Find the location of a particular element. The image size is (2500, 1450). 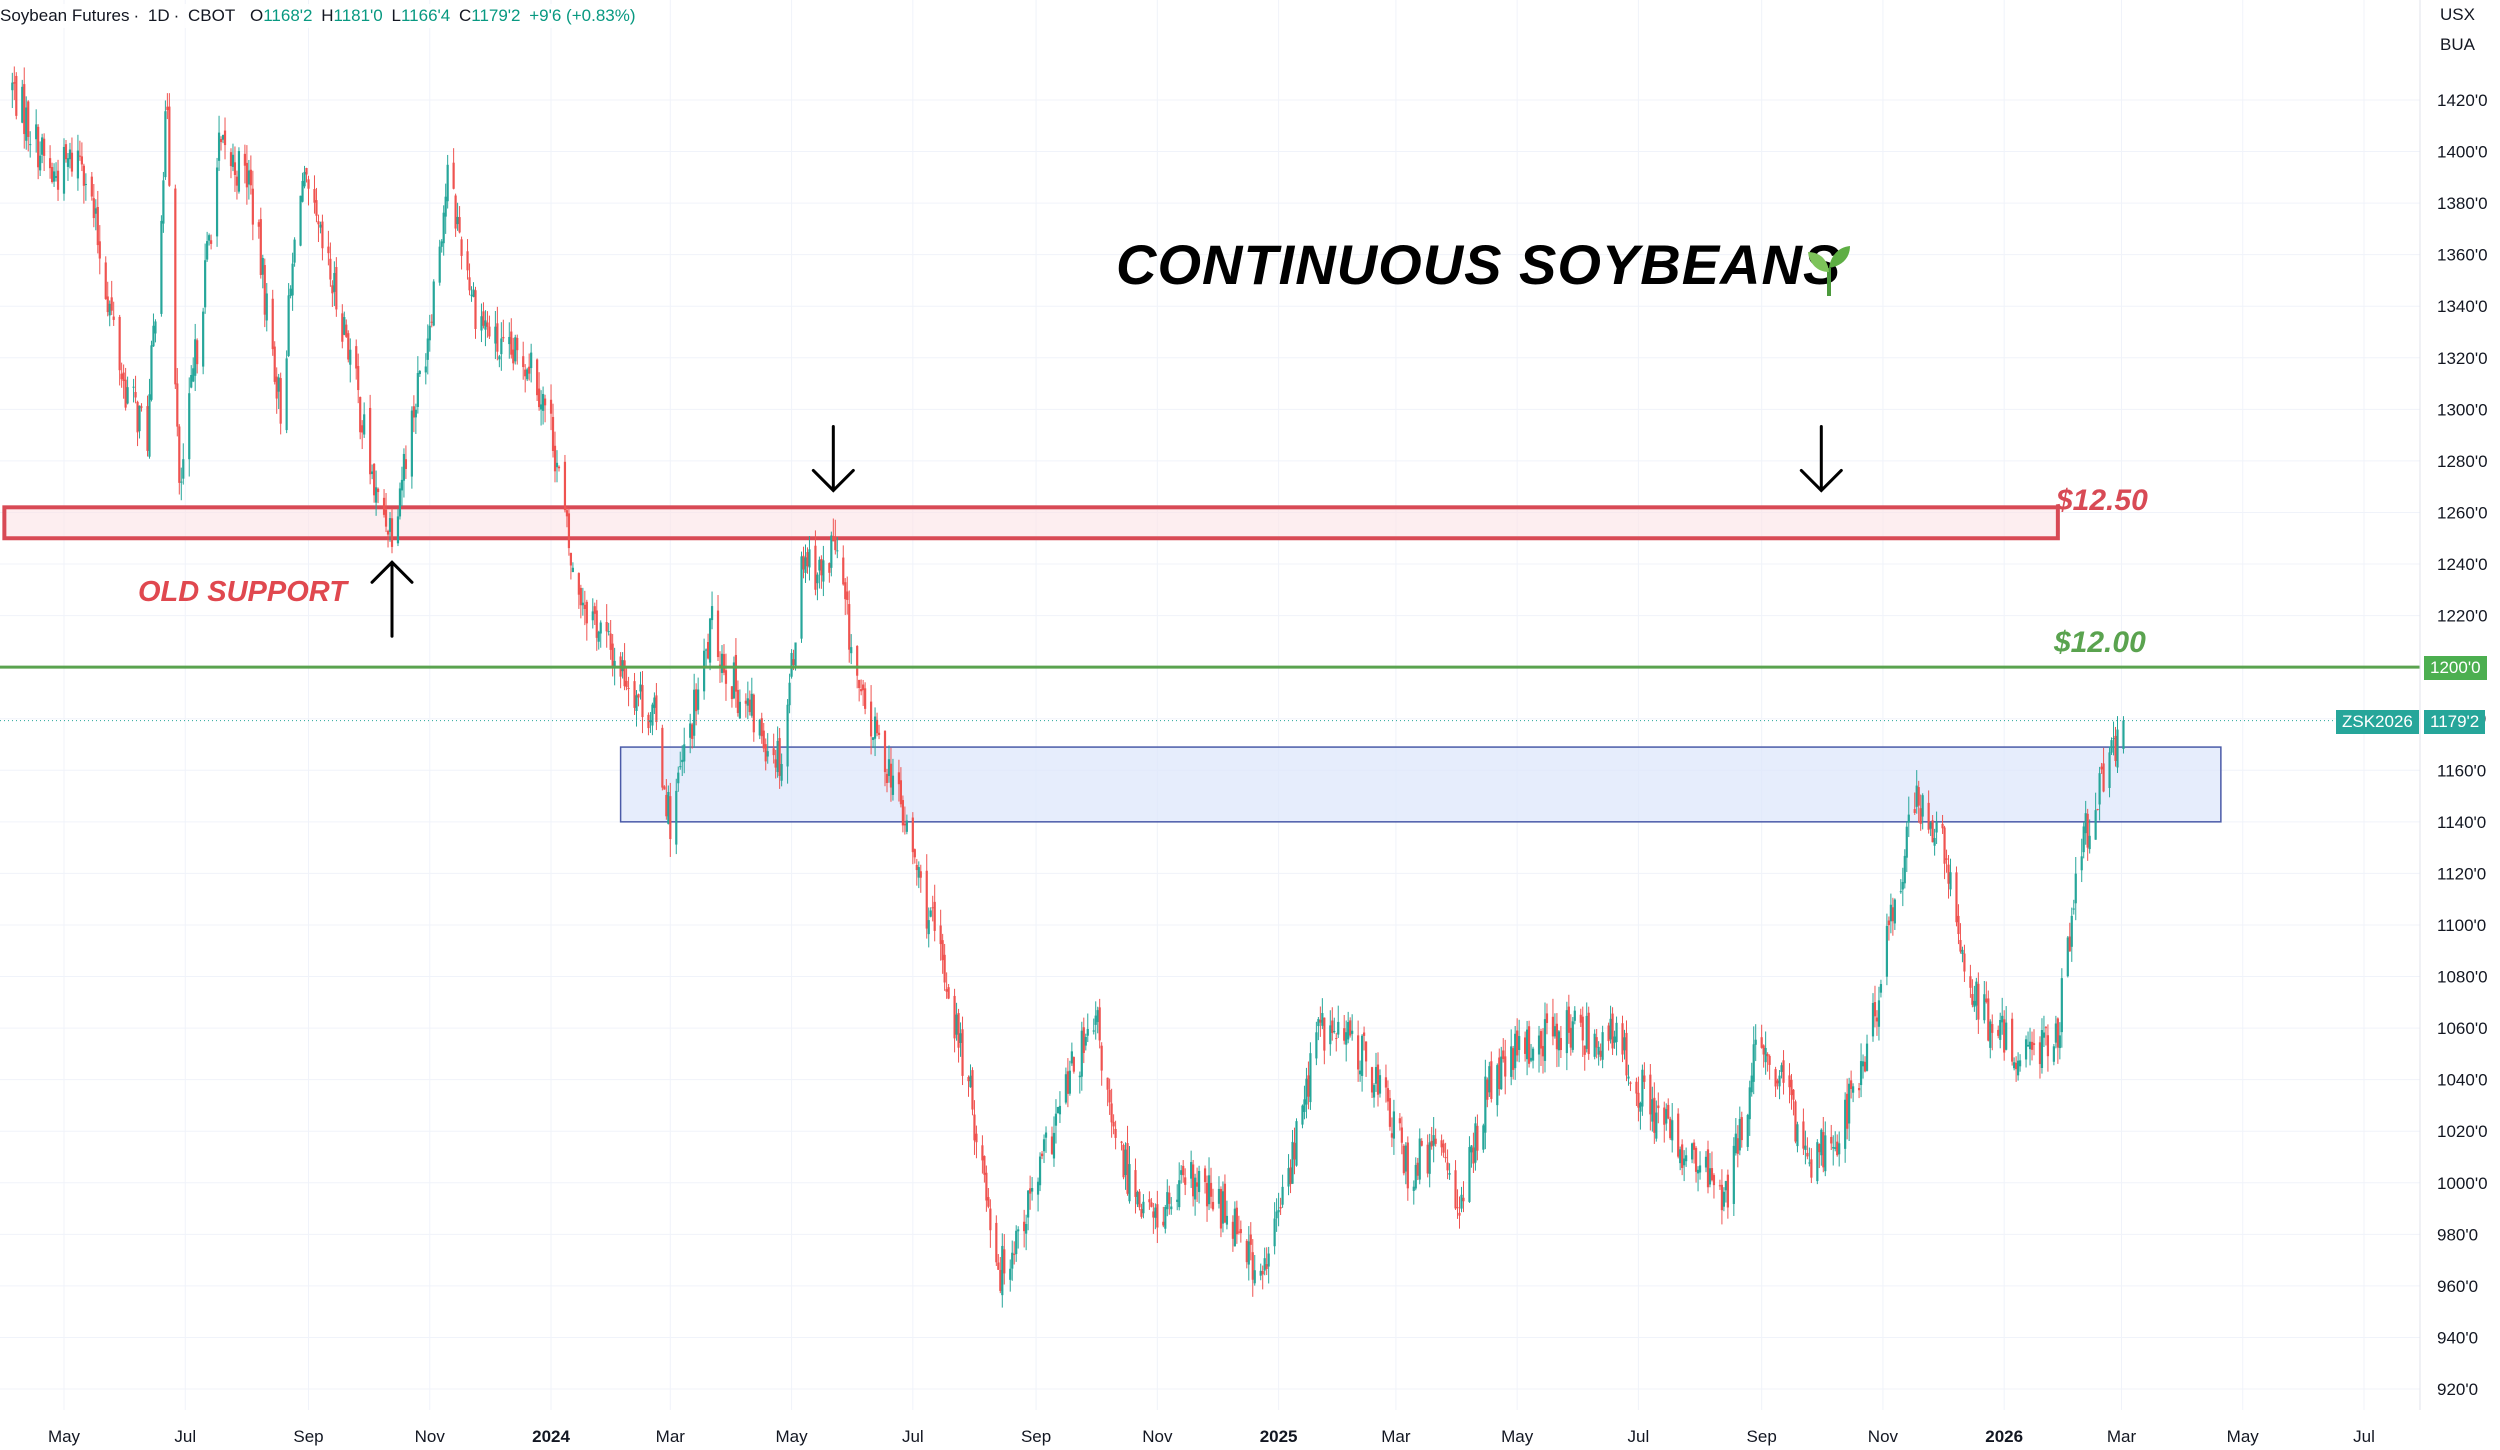

level-1200-price-badge: 1200'0 is located at coordinates (2455, 668).